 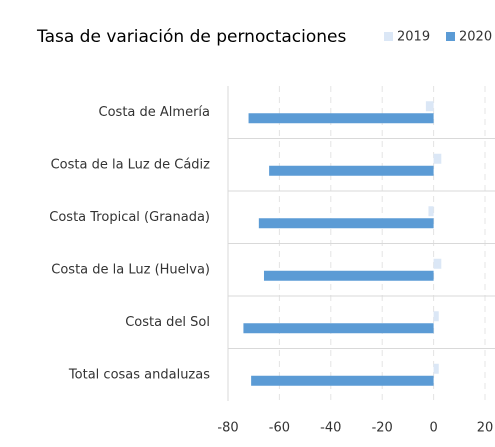 What do you see at coordinates (191, 37) in the screenshot?
I see `chart-title: Tasa de variación de pernoctaciones` at bounding box center [191, 37].